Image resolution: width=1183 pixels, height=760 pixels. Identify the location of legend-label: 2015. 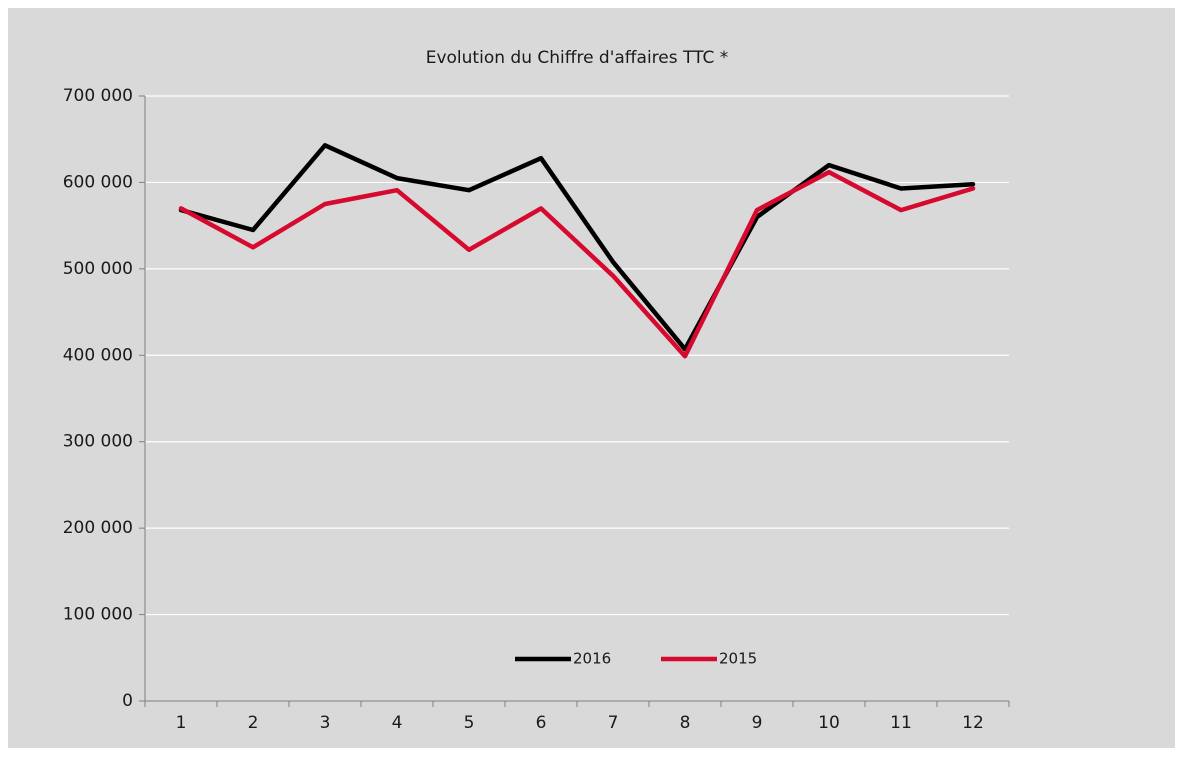
(738, 659).